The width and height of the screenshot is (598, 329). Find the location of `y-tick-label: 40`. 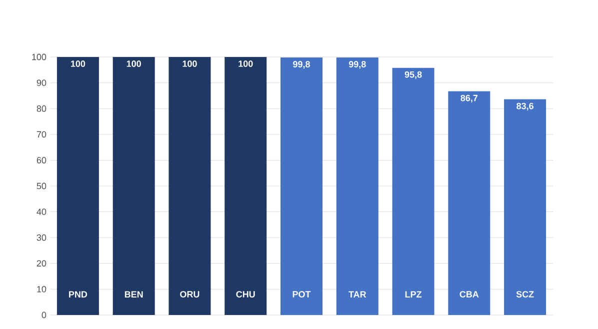

y-tick-label: 40 is located at coordinates (41, 211).